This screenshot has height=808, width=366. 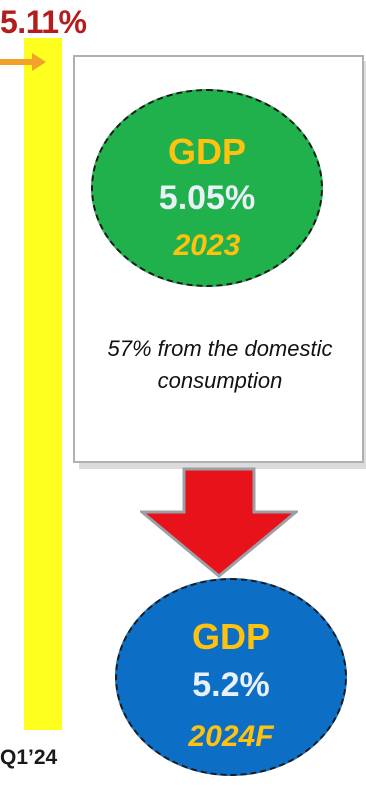 What do you see at coordinates (207, 245) in the screenshot?
I see `gdp-2023-year: 2023` at bounding box center [207, 245].